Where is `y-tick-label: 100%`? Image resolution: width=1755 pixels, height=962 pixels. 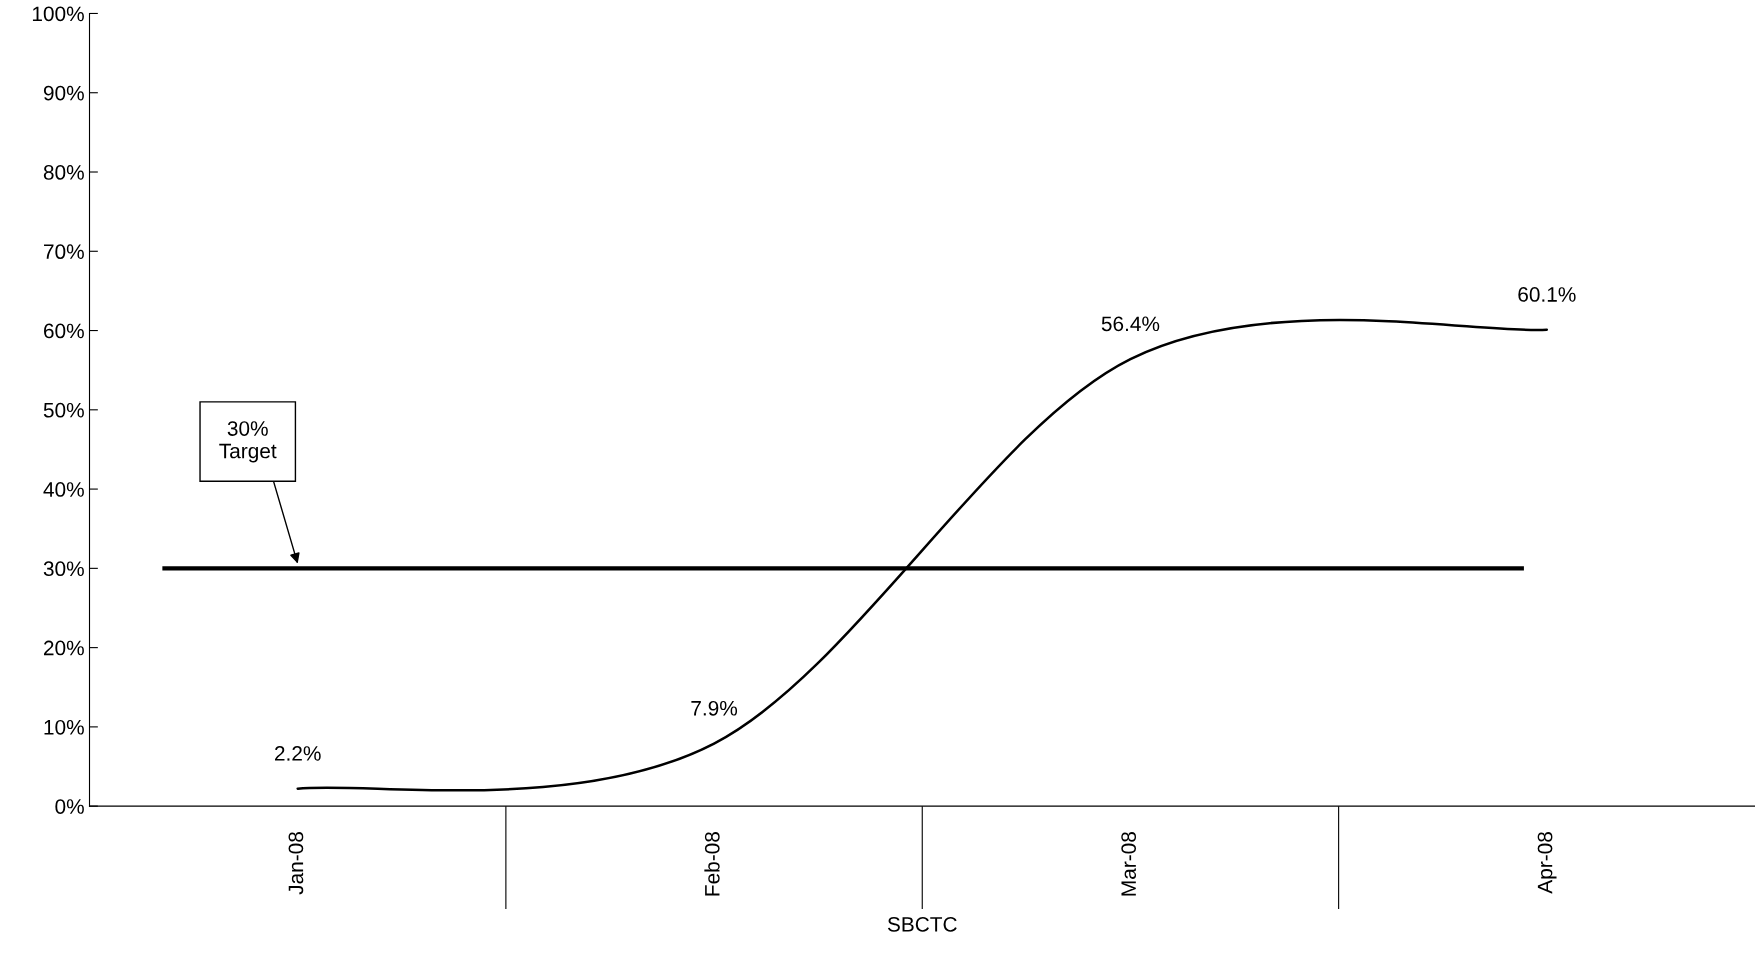 y-tick-label: 100% is located at coordinates (58, 14).